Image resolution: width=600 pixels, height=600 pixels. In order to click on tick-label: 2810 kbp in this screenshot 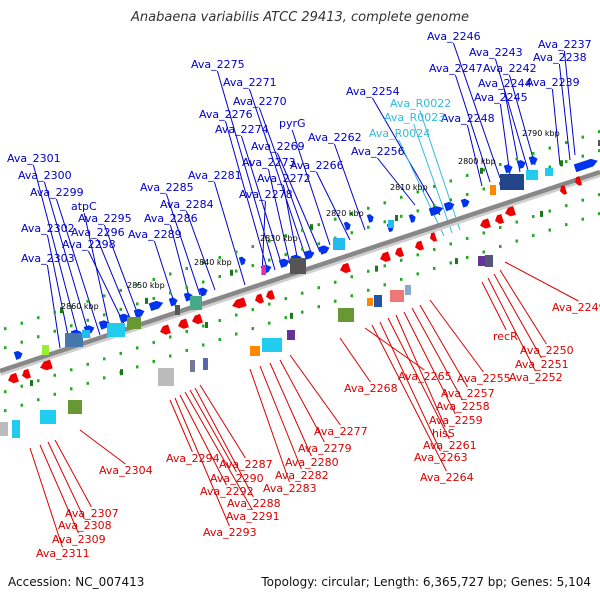, I will do `click(409, 187)`.